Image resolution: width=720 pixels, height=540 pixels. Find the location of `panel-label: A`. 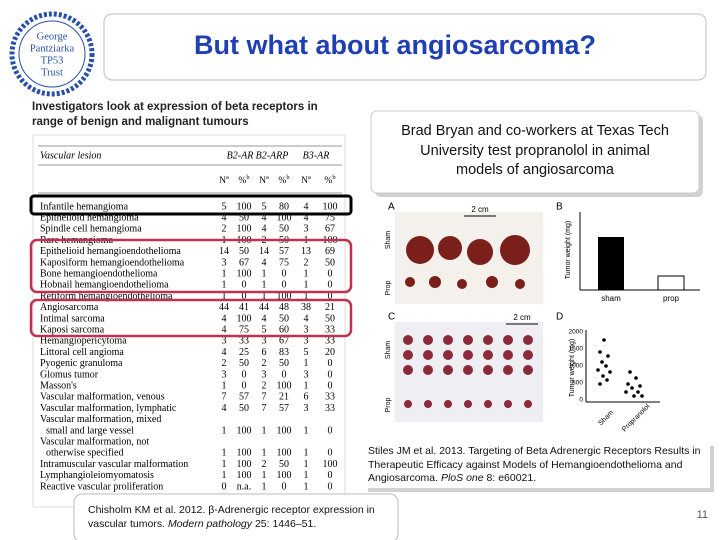

panel-label: A is located at coordinates (391, 207).